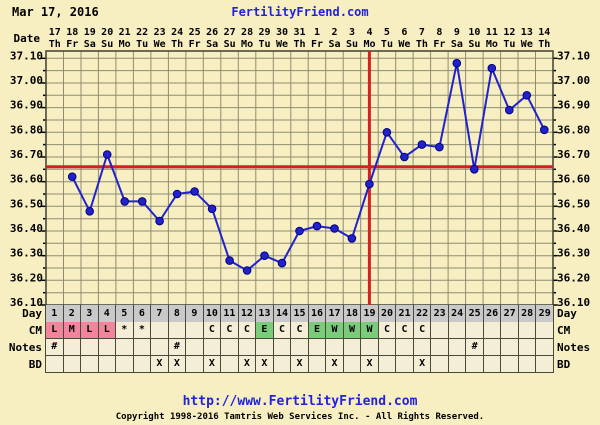 The image size is (600, 425). Describe the element at coordinates (573, 154) in the screenshot. I see `y-tick-right: 36.70` at that location.